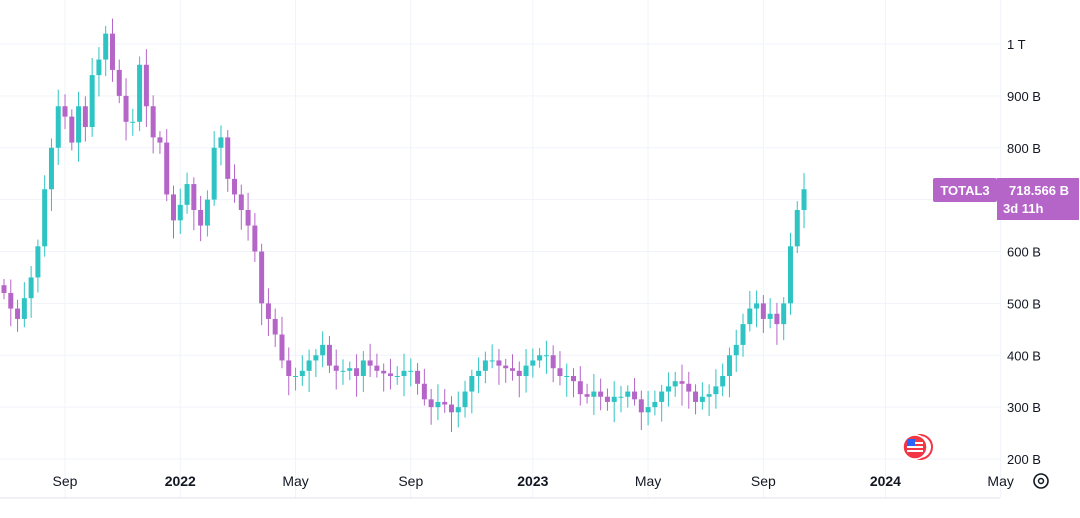  I want to click on price-tick-label: 500 B, so click(1024, 303).